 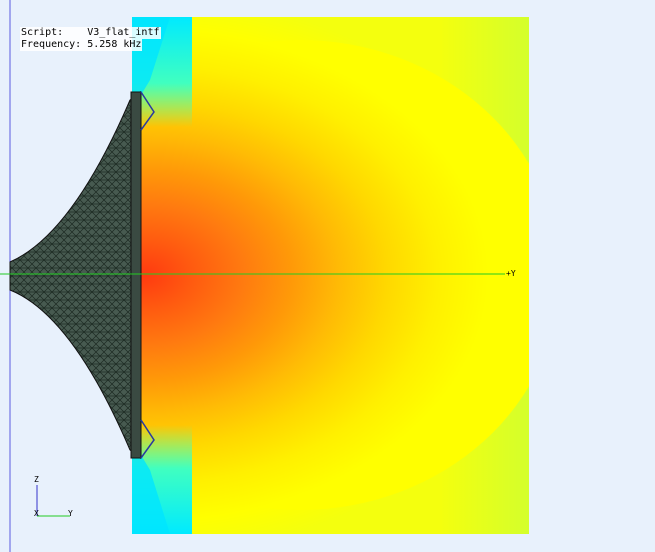 What do you see at coordinates (53, 501) in the screenshot?
I see `coordinate-triad-icon` at bounding box center [53, 501].